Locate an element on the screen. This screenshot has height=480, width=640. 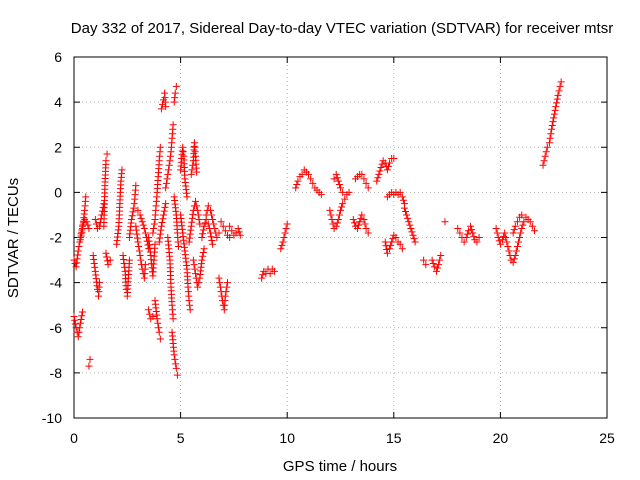
y-tick-label: 2 is located at coordinates (58, 147).